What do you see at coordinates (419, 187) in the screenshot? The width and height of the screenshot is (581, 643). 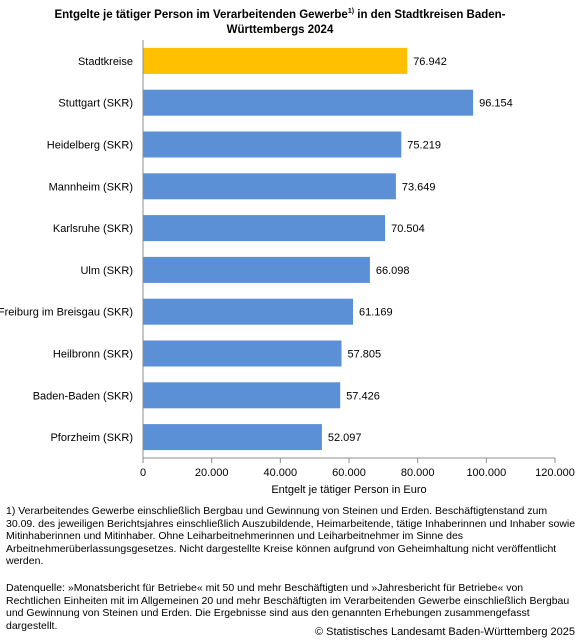 I see `data-label: 73.649` at bounding box center [419, 187].